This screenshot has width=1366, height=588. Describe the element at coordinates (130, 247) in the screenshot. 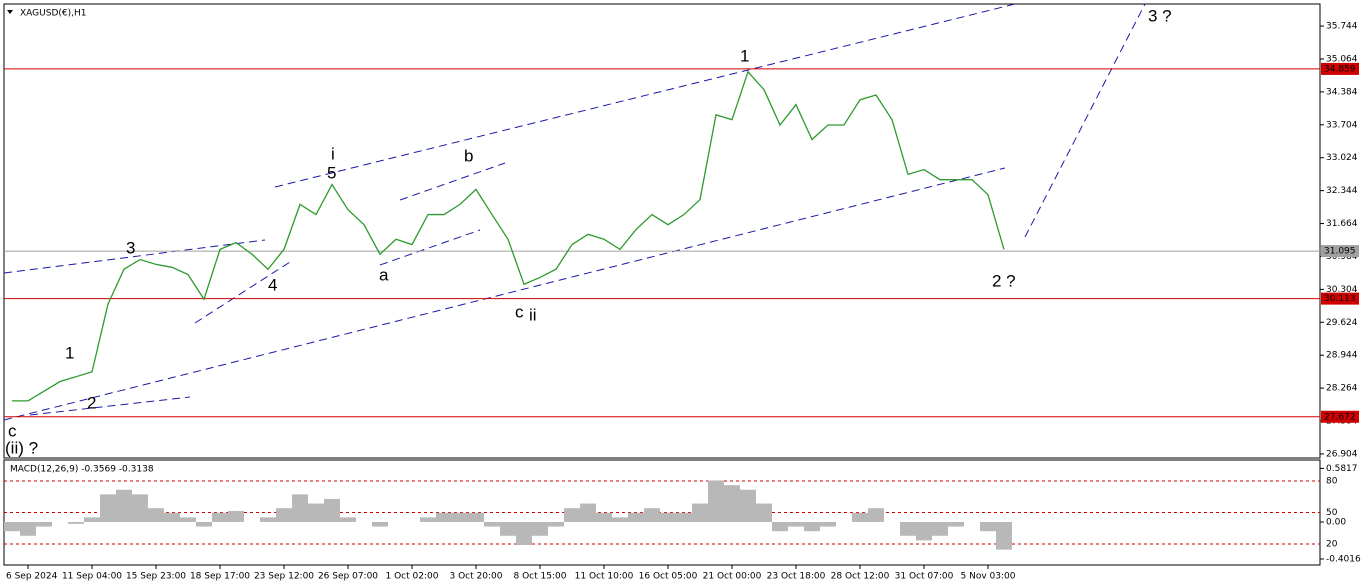

I see `wave-label: 3` at that location.